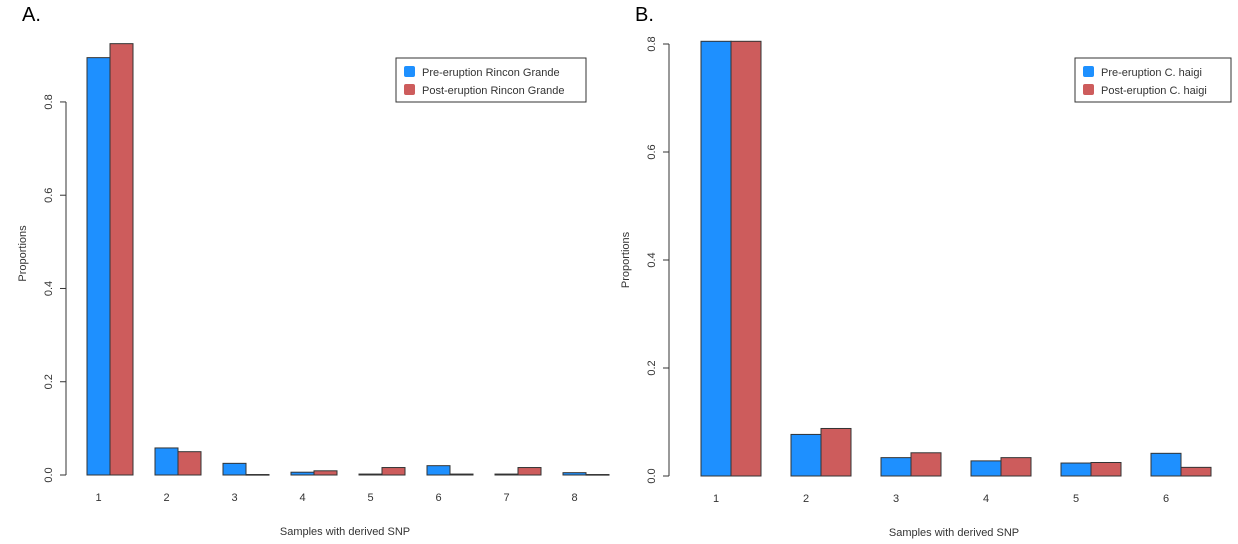 This screenshot has width=1238, height=544. What do you see at coordinates (506, 498) in the screenshot?
I see `x-tick-label: 7` at bounding box center [506, 498].